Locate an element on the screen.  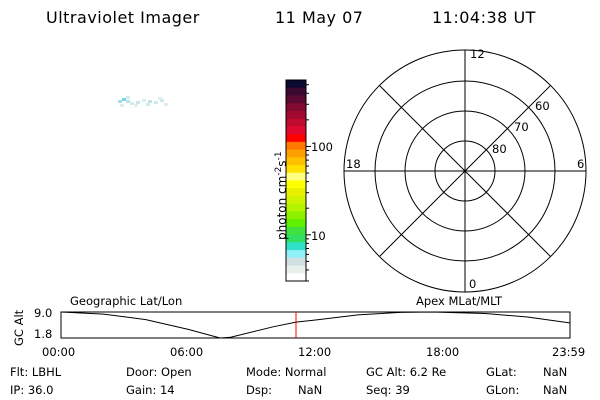
status-glon-label: GLon: is located at coordinates (503, 390).